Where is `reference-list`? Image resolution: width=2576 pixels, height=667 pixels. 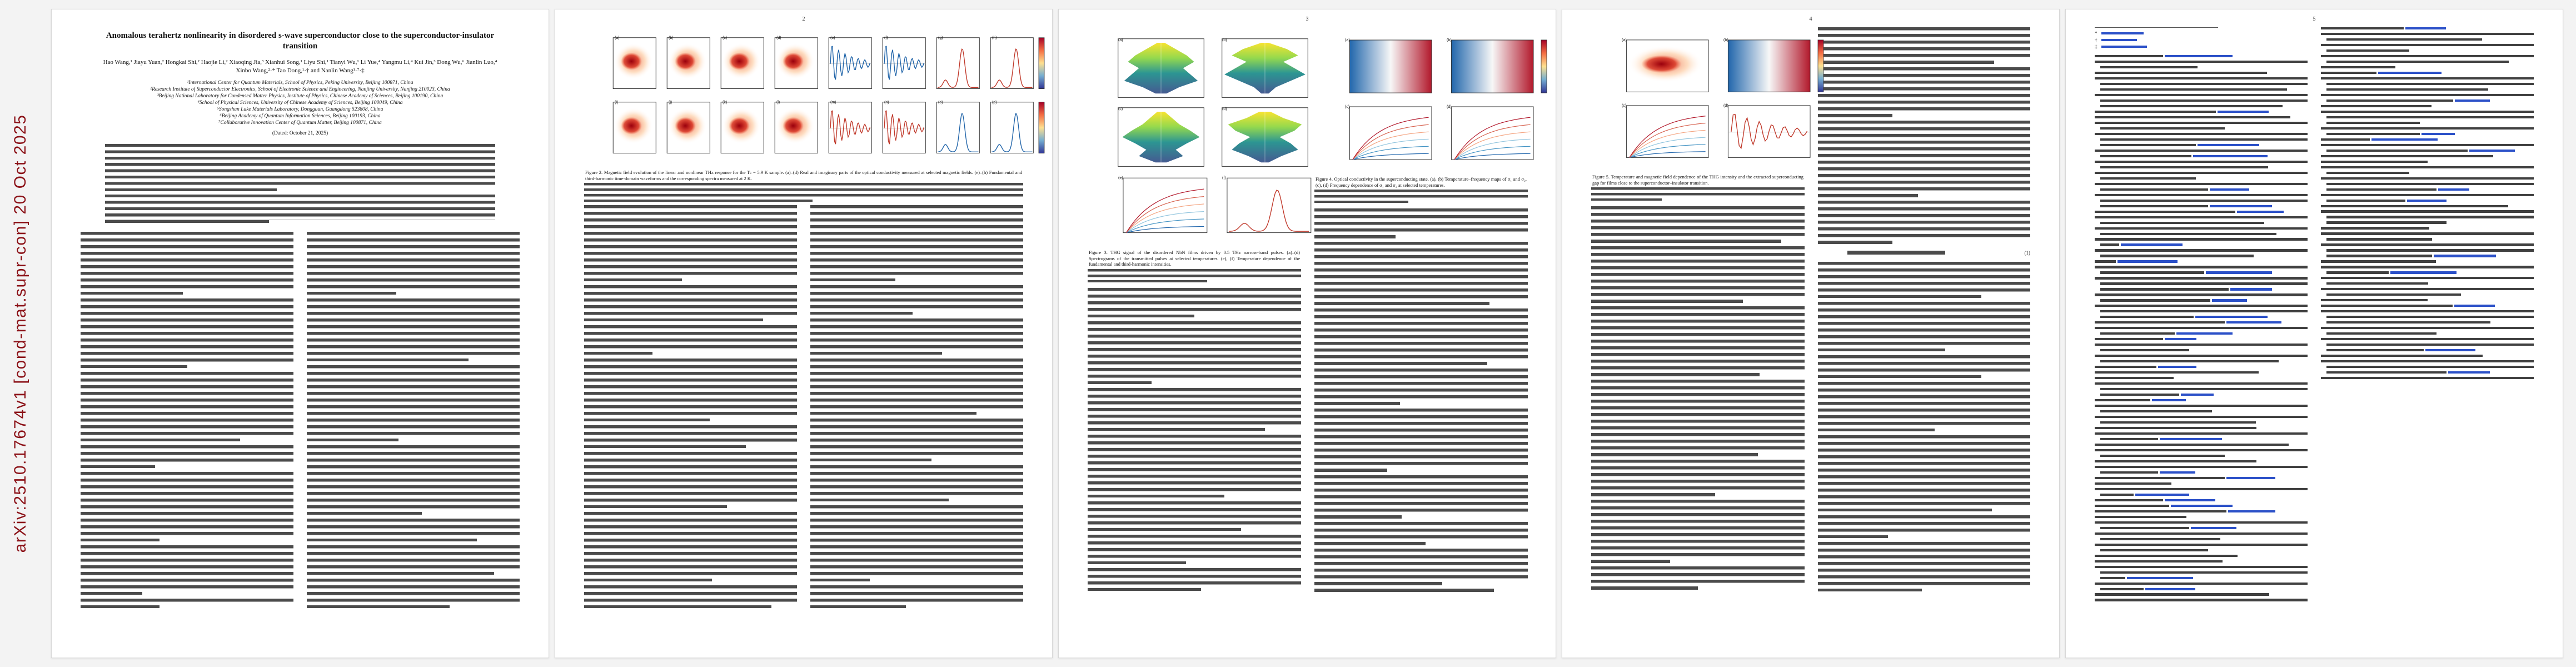
reference-list is located at coordinates (2427, 203).